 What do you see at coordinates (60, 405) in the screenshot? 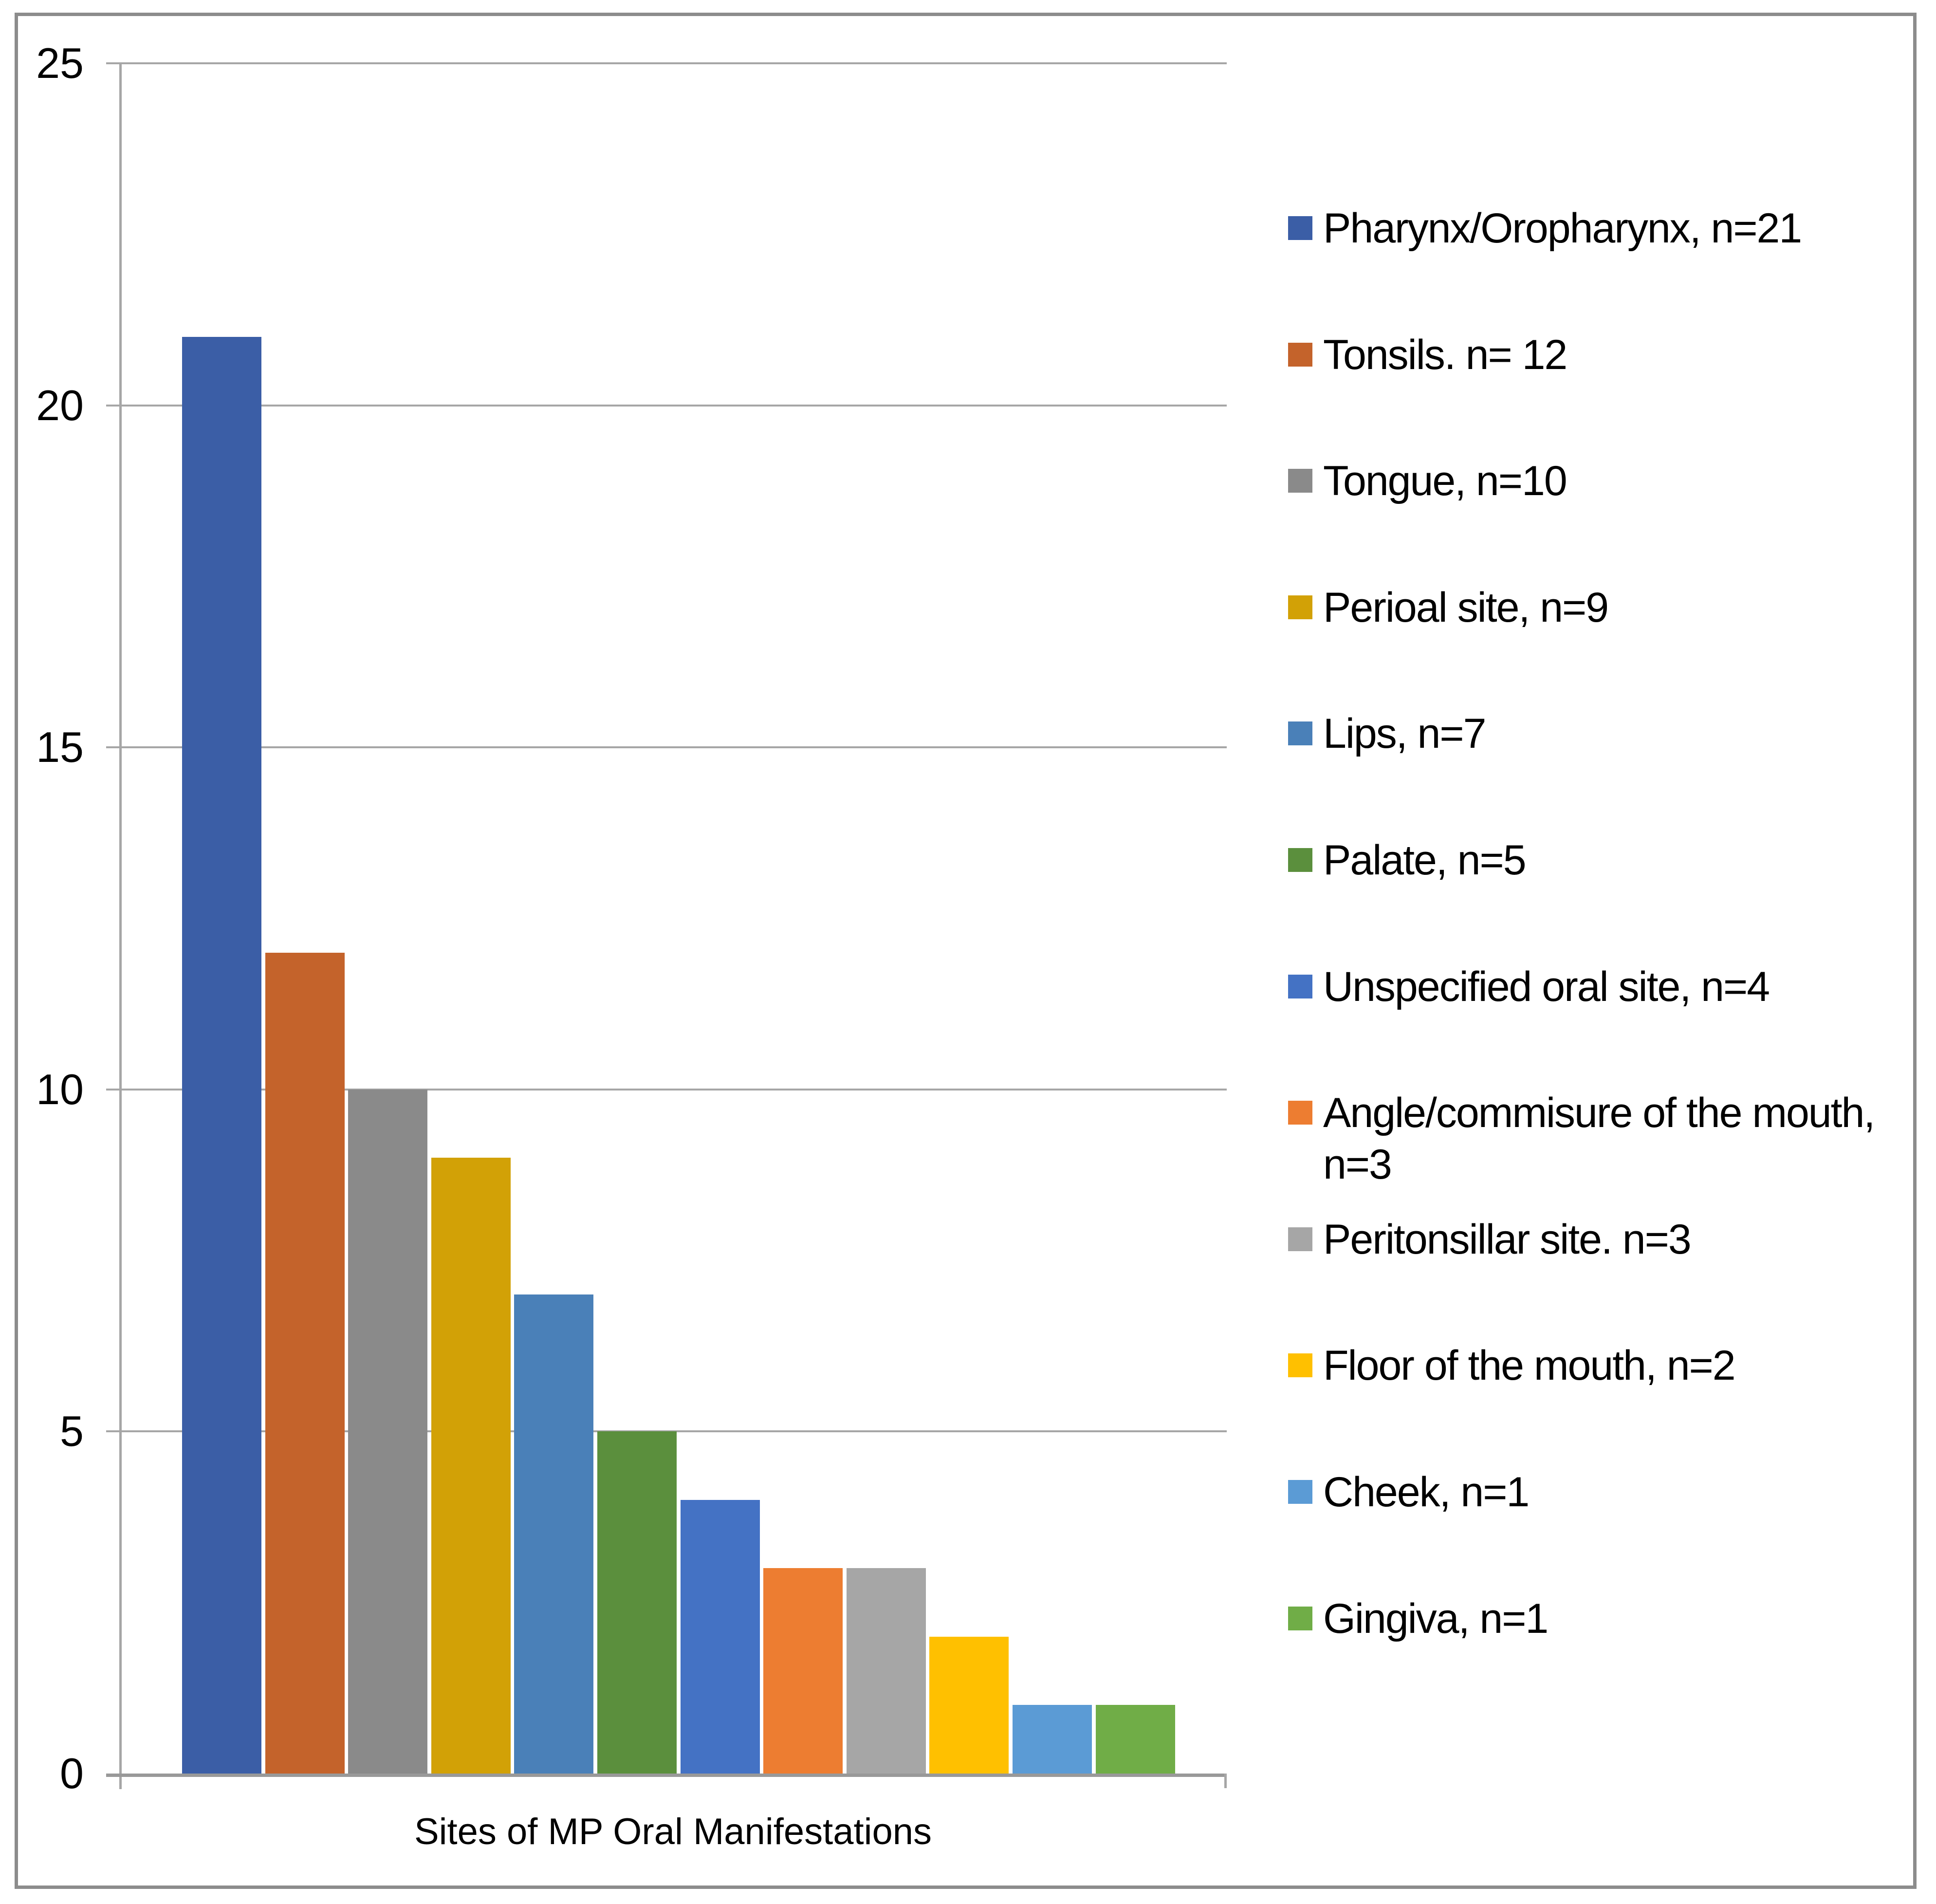
I see `y-tick-label: 20` at bounding box center [60, 405].